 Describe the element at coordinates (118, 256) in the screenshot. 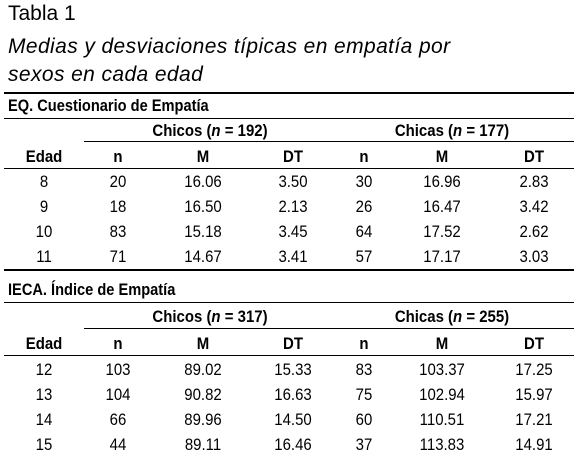

I see `table-cell: 71` at that location.